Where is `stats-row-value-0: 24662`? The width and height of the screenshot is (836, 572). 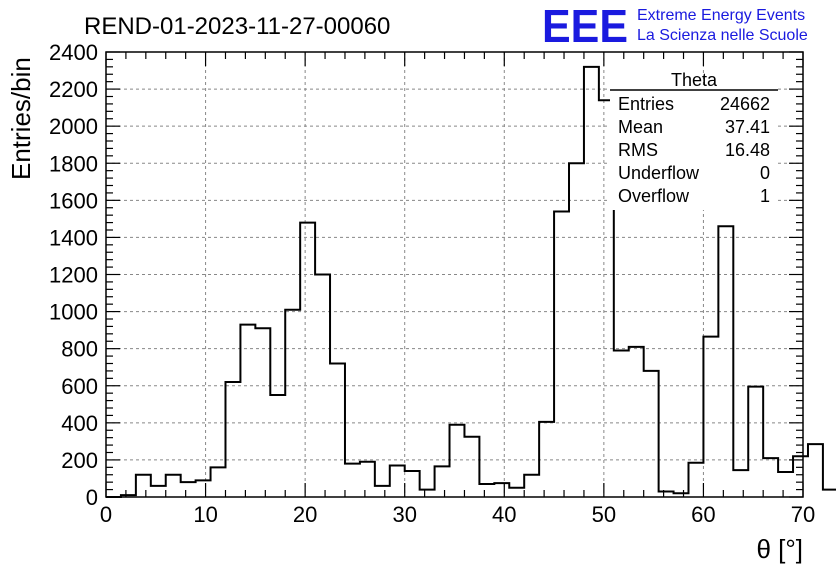
stats-row-value-0: 24662 is located at coordinates (745, 104).